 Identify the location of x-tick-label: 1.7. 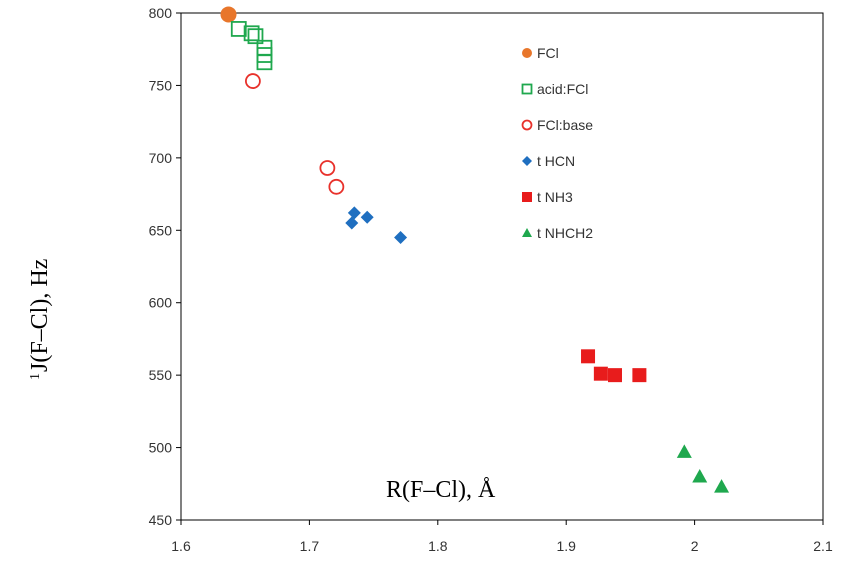
(310, 546).